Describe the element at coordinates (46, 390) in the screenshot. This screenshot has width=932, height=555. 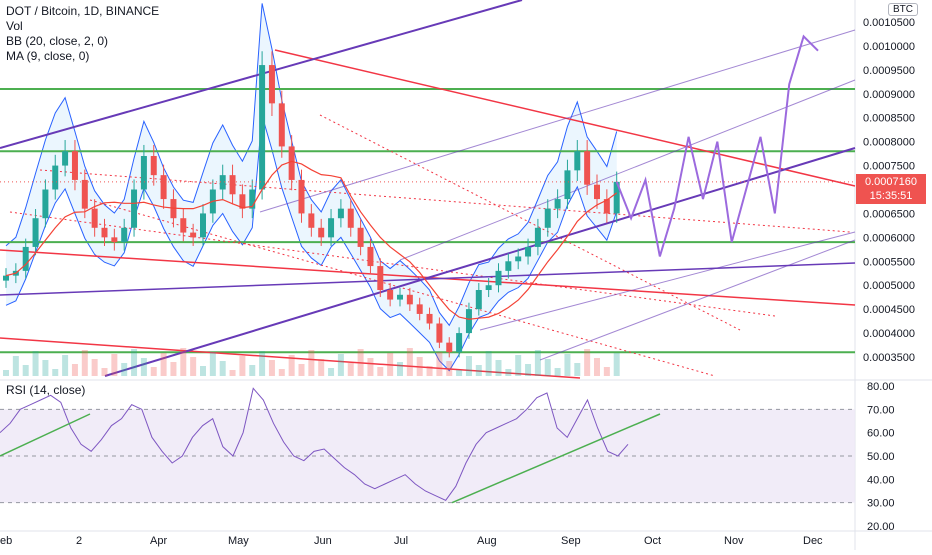
I see `rsi-legend: RSI (14, close)` at that location.